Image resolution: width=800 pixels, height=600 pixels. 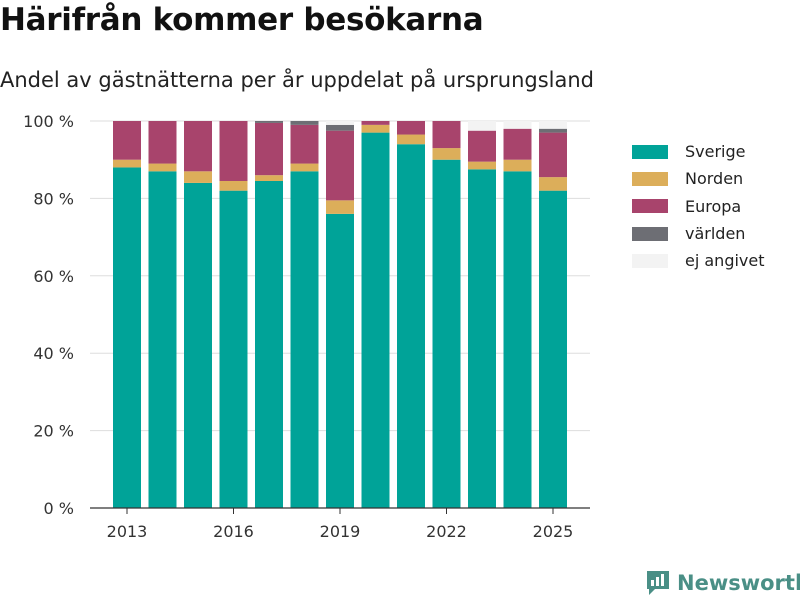 I want to click on legend-item: Sverige, so click(x=698, y=151).